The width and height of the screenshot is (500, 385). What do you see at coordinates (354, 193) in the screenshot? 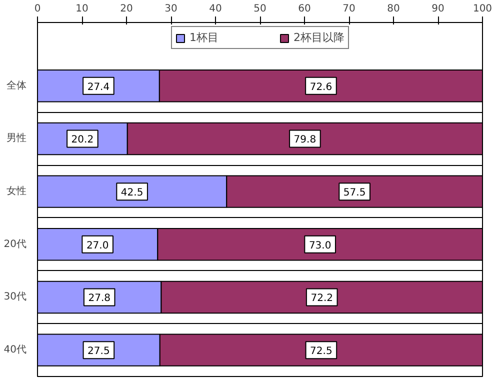
I see `data-label: 57.5` at bounding box center [354, 193].